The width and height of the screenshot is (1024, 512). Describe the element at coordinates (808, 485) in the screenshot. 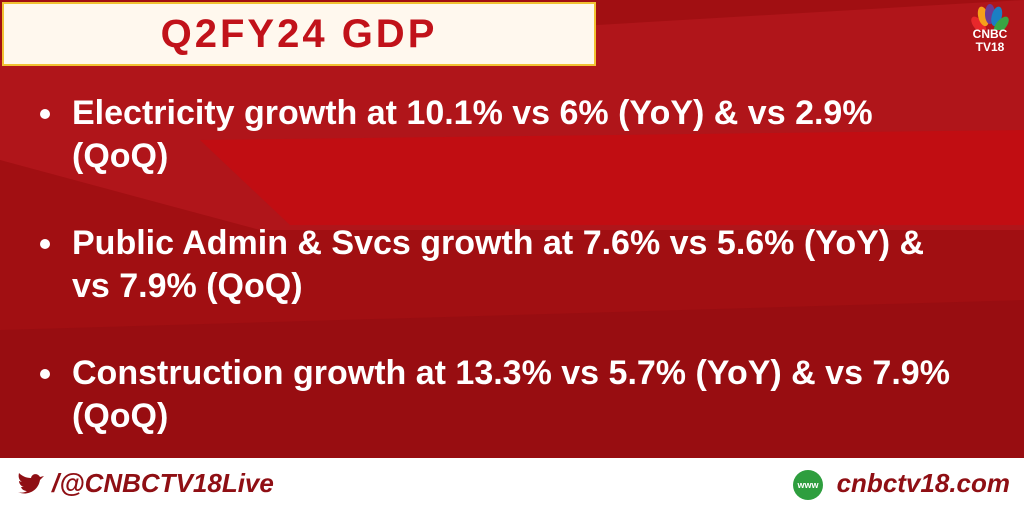

I see `globe-icon: www` at that location.